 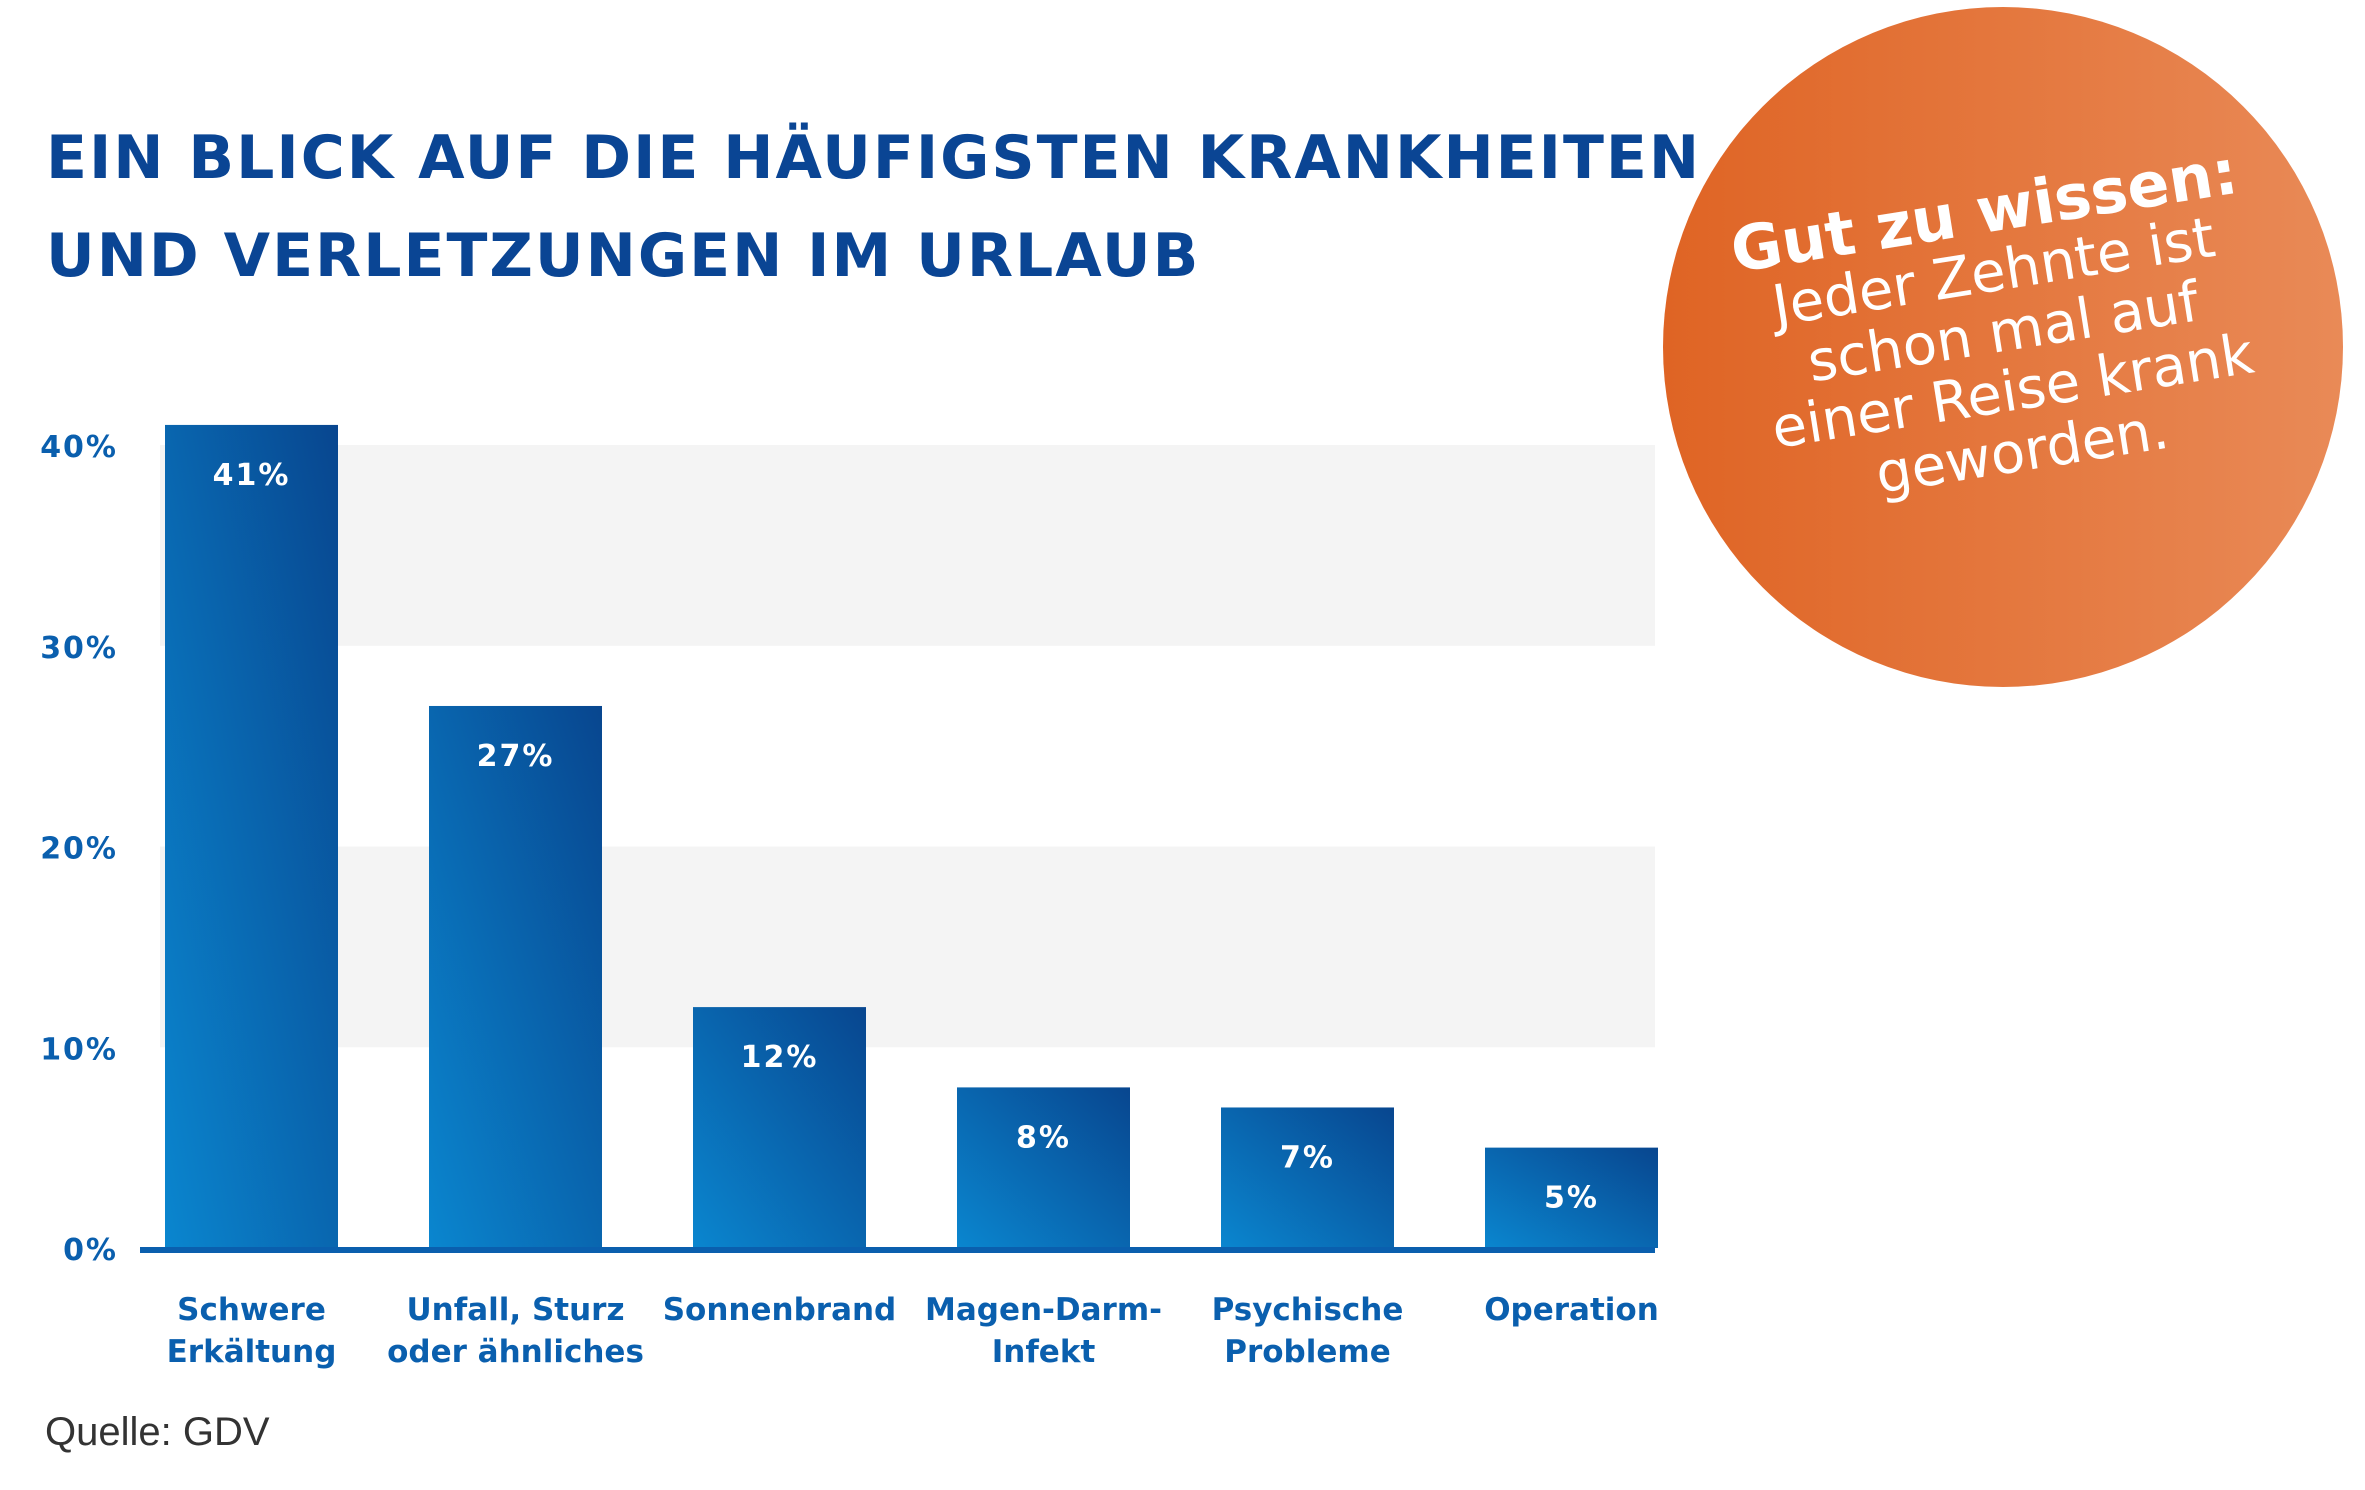 What do you see at coordinates (623, 256) in the screenshot?
I see `chart-title-line-2: UND VERLETZUNGEN IM URLAUB` at bounding box center [623, 256].